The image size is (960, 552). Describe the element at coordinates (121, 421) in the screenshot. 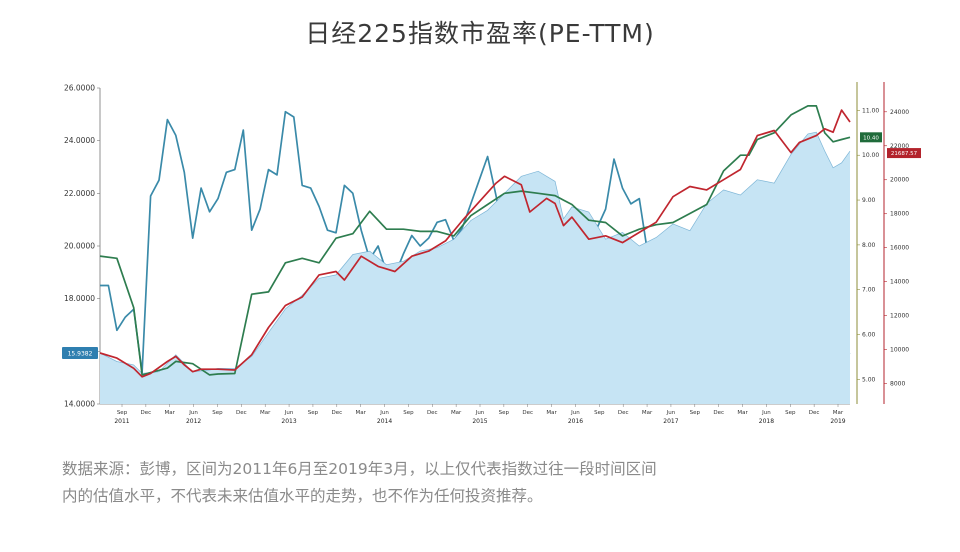

I see `x-year-label: 2011` at that location.